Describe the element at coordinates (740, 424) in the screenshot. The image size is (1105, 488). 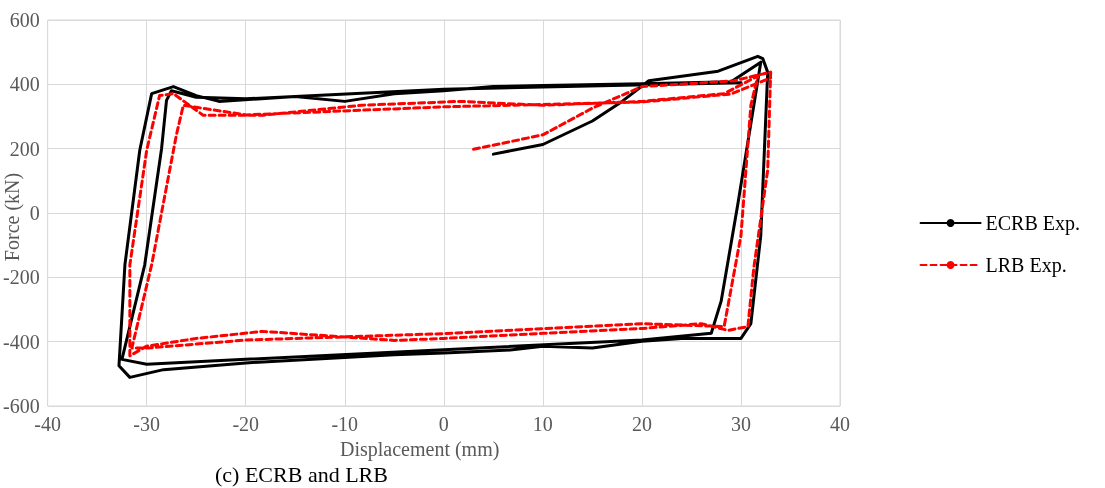
I see `x-tick-label: 30` at that location.